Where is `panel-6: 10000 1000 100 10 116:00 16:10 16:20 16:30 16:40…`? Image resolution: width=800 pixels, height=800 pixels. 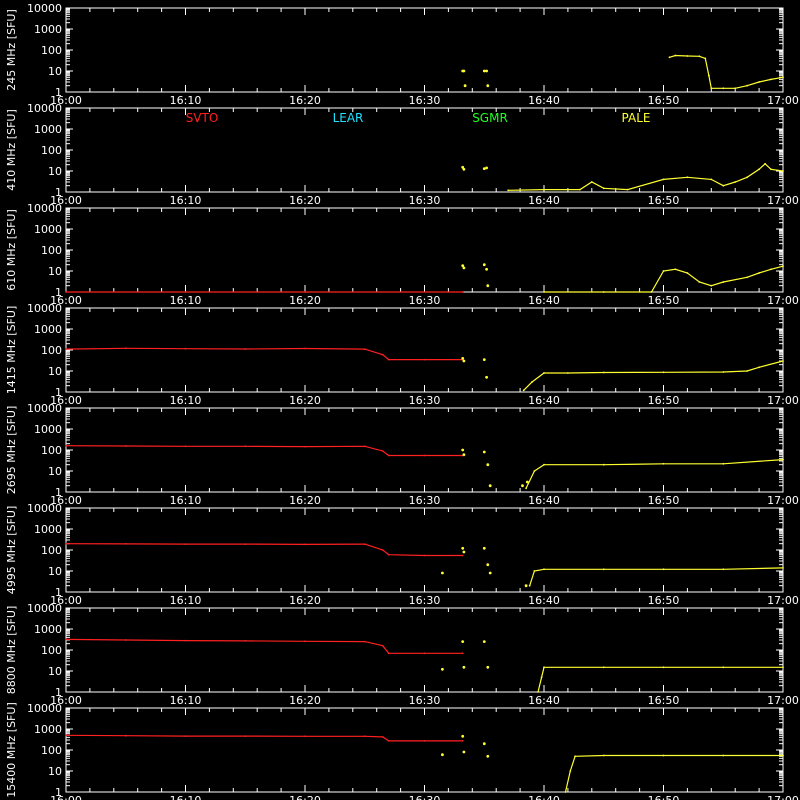
panel-6: 10000 1000 100 10 116:00 16:10 16:20 16:30 16:40… is located at coordinates (402, 654).